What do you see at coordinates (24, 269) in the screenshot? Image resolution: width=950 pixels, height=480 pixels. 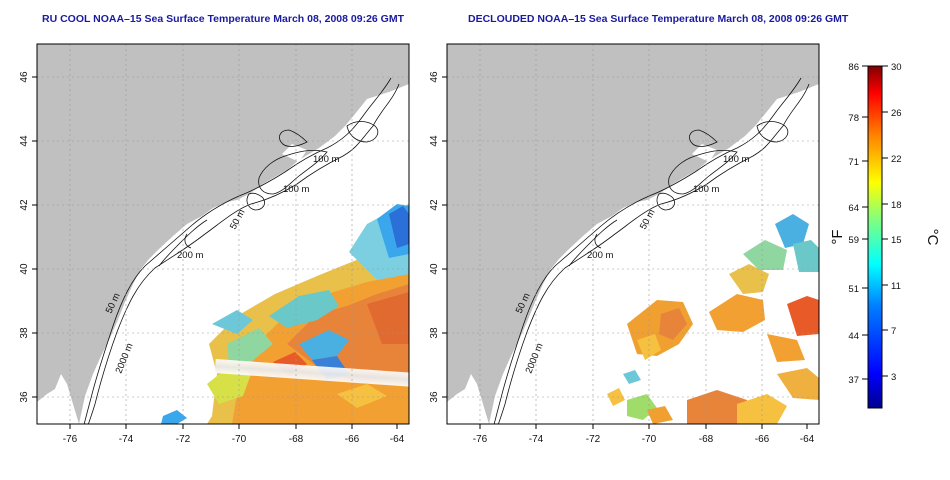 I see `left-y-tick: 40` at bounding box center [24, 269].